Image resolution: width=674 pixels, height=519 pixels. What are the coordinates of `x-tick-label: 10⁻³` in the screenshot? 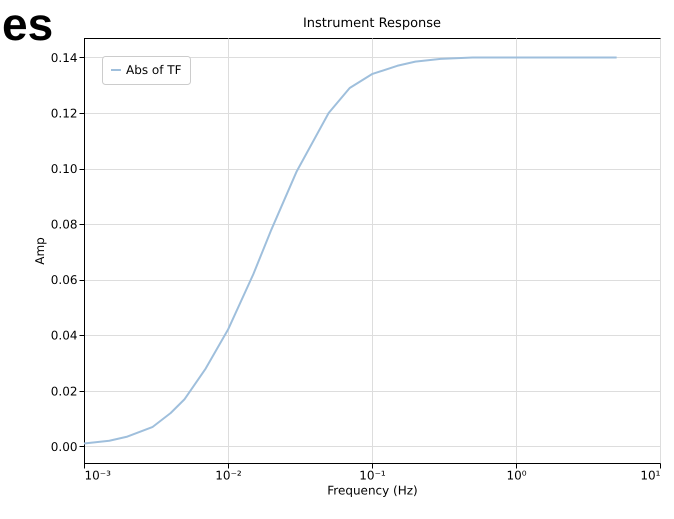 It's located at (98, 475).